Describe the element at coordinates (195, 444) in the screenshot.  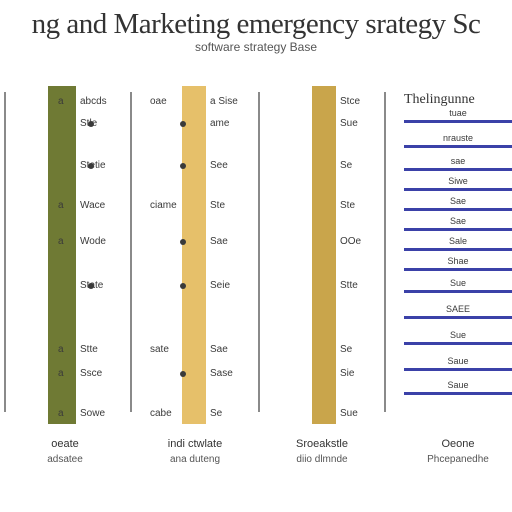
I see `column-2-footer-line-1: indi ctwlate` at that location.